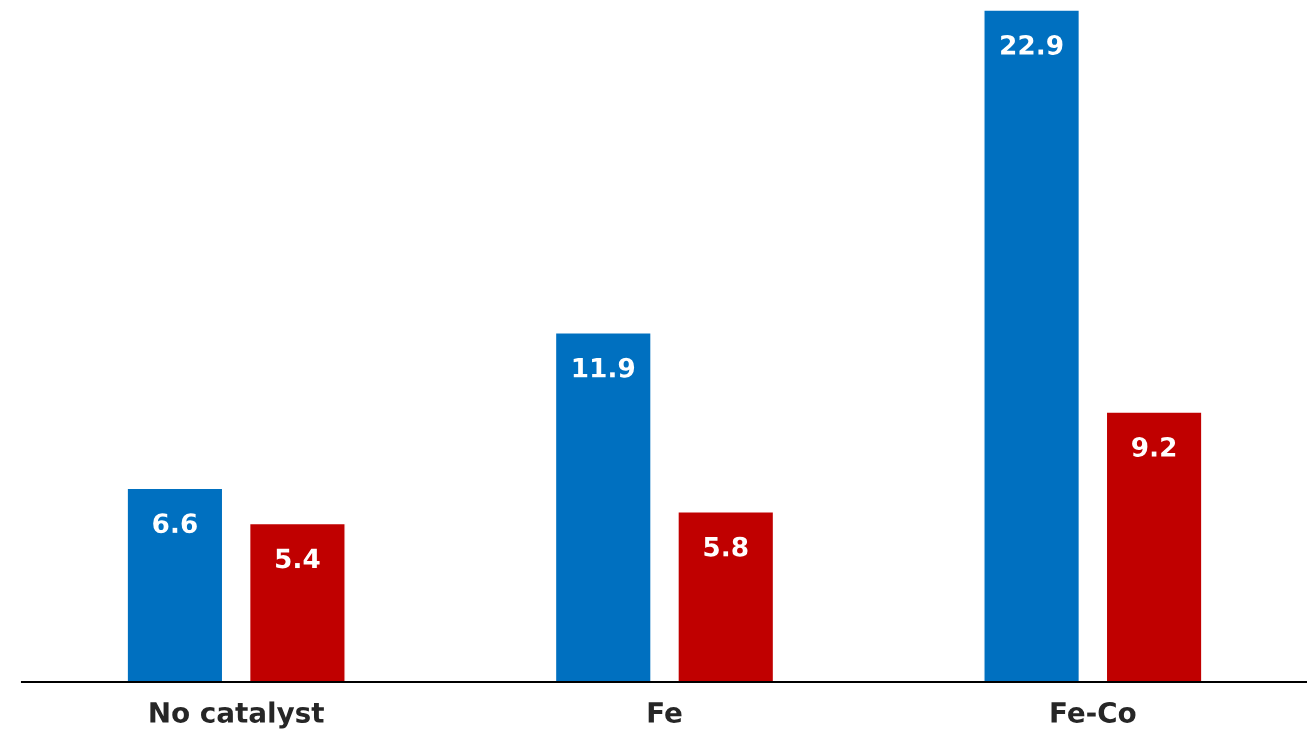  What do you see at coordinates (237, 715) in the screenshot?
I see `x-tick-label: No catalyst` at bounding box center [237, 715].